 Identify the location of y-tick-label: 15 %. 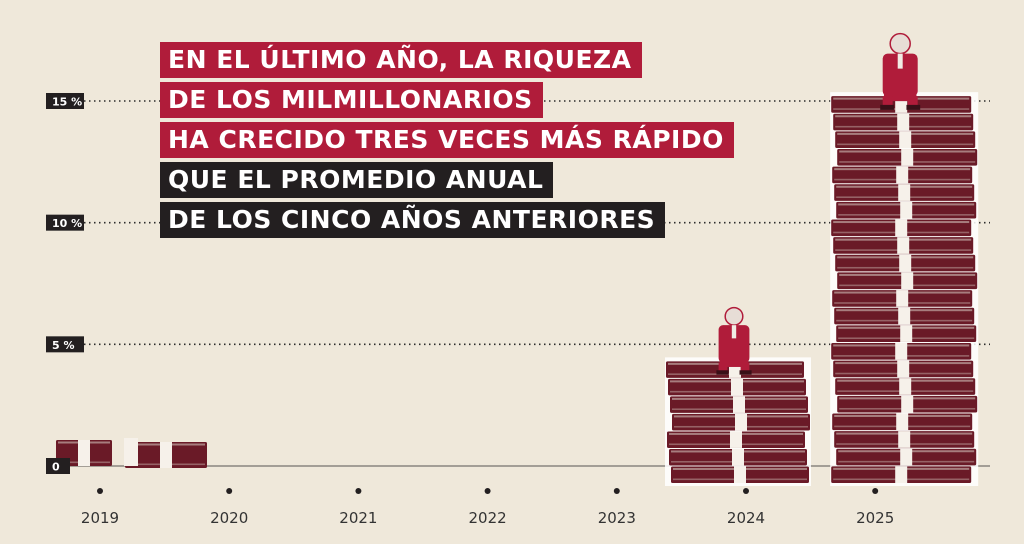
(65, 101).